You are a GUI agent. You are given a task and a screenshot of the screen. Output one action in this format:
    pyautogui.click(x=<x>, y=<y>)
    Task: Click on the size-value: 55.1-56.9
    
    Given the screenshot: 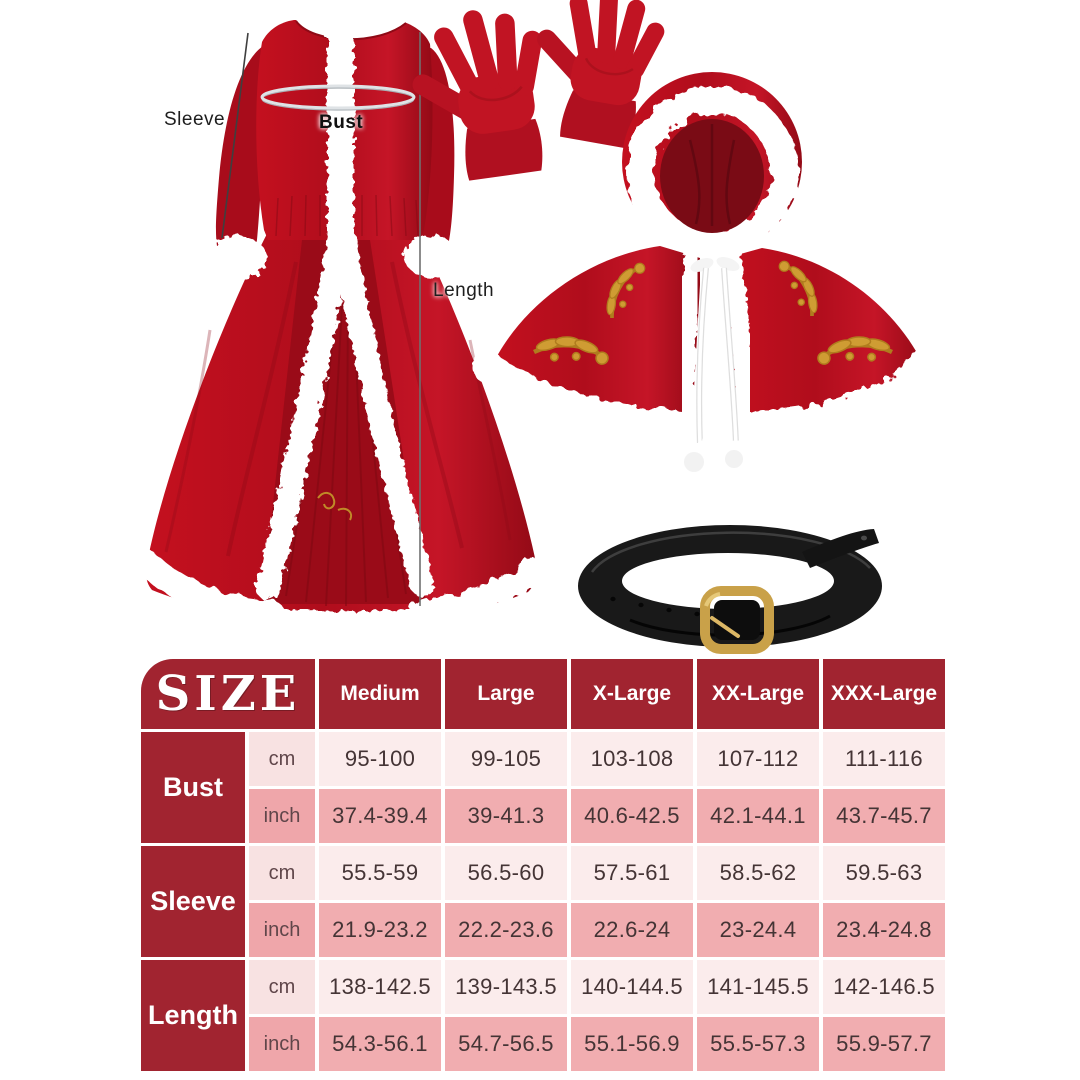 What is the action you would take?
    pyautogui.click(x=632, y=1044)
    